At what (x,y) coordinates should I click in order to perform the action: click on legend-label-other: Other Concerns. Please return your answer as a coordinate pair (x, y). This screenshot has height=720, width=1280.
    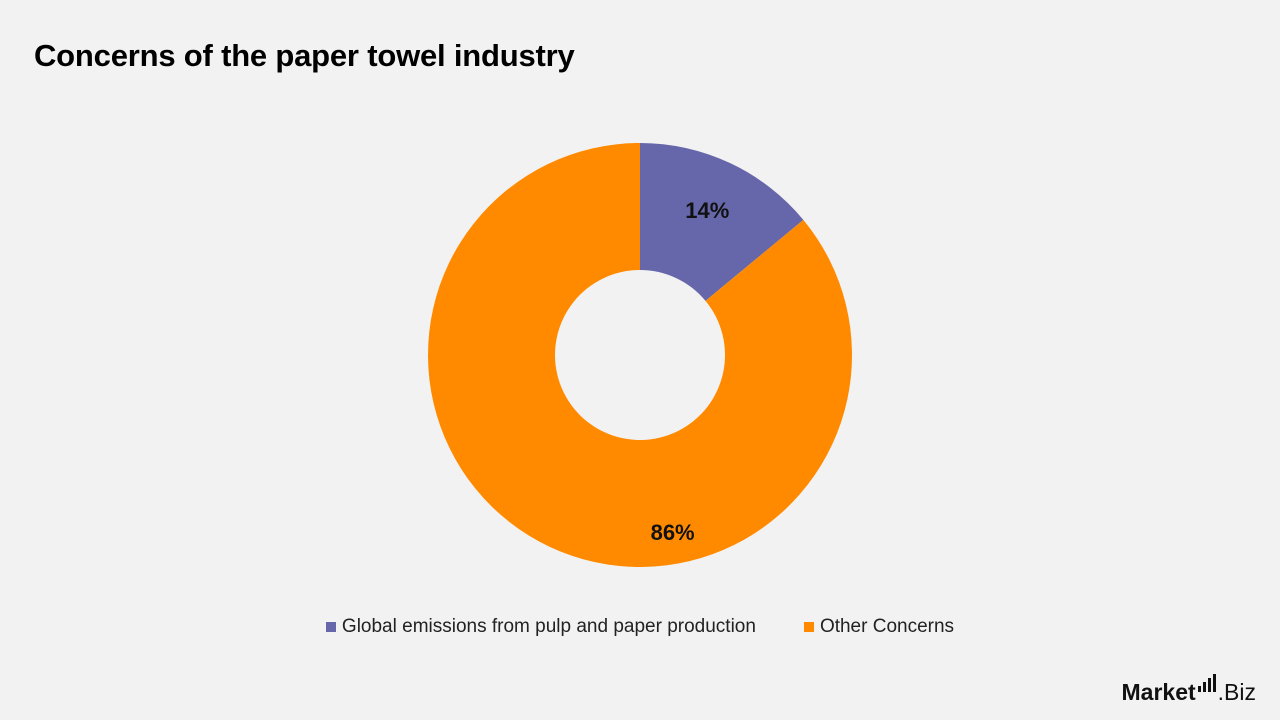
    Looking at the image, I should click on (887, 626).